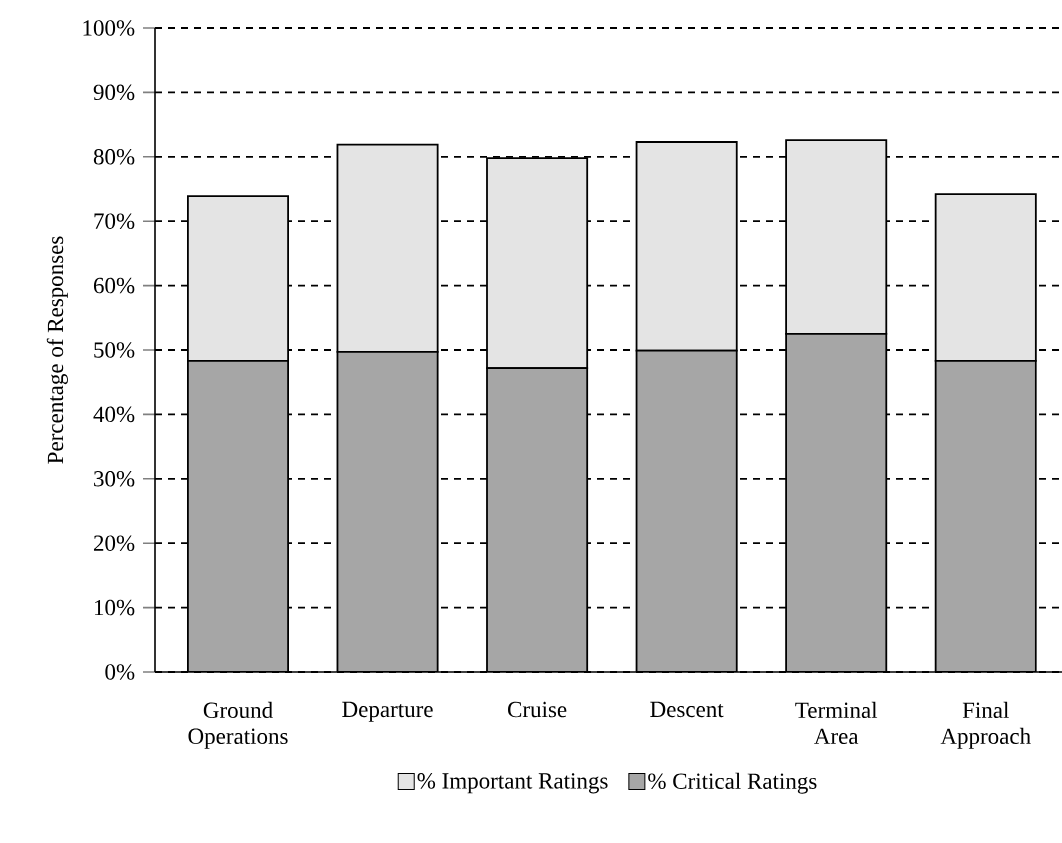 This screenshot has width=1062, height=843. Describe the element at coordinates (114, 543) in the screenshot. I see `y-tick-label: 20%` at that location.